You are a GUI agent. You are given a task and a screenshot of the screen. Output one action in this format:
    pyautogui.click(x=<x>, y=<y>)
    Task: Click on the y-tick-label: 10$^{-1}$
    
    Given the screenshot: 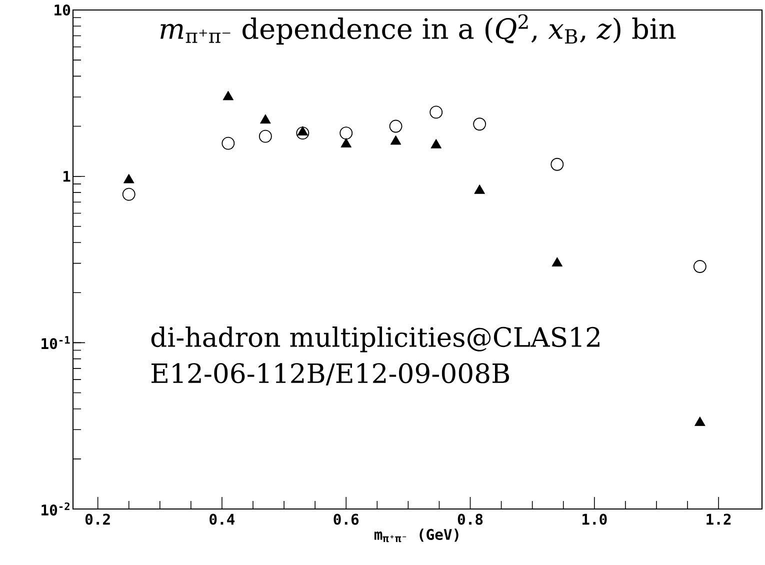 What is the action you would take?
    pyautogui.click(x=56, y=343)
    